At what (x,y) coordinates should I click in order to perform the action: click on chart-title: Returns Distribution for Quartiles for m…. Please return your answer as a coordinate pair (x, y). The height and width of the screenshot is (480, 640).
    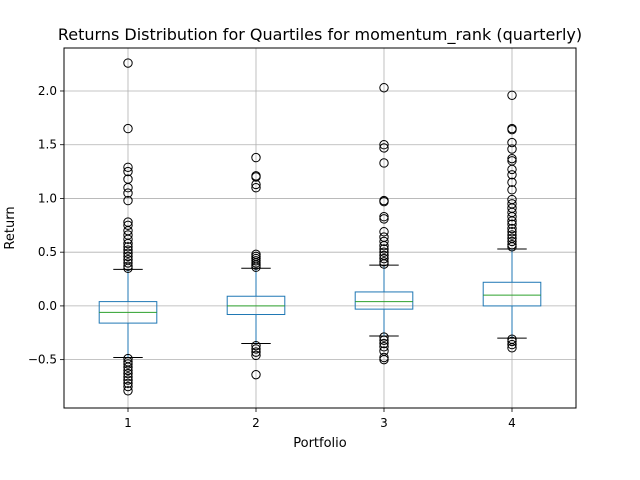
    Looking at the image, I should click on (320, 35).